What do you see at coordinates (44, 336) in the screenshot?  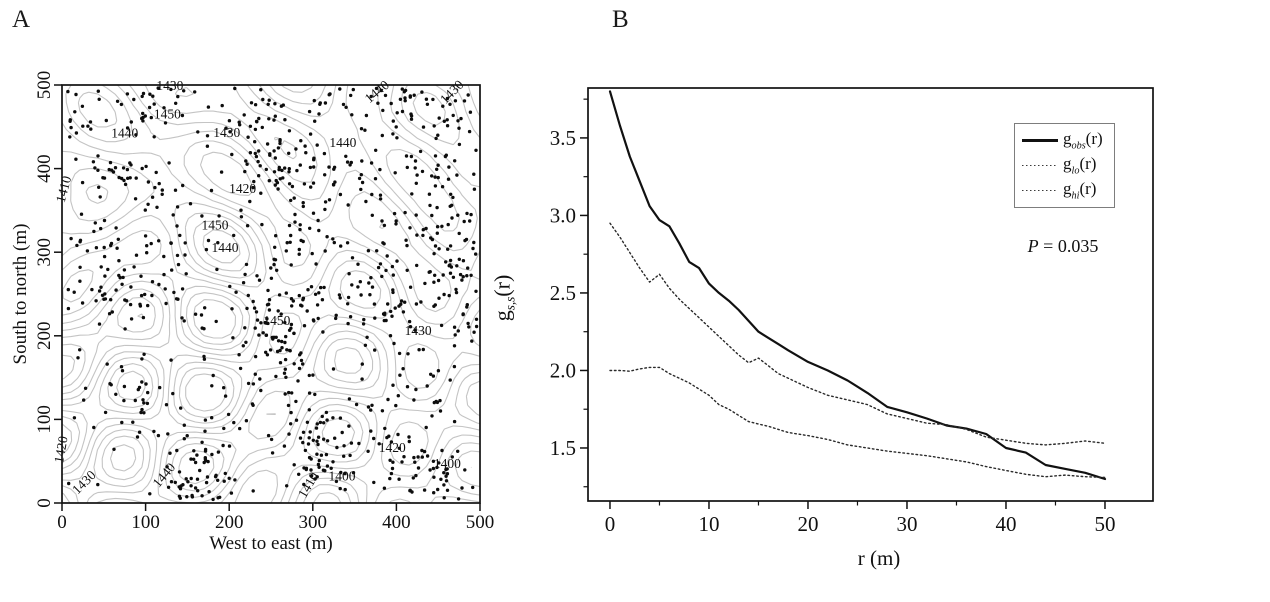 I see `y-tick-label: 200` at bounding box center [44, 336].